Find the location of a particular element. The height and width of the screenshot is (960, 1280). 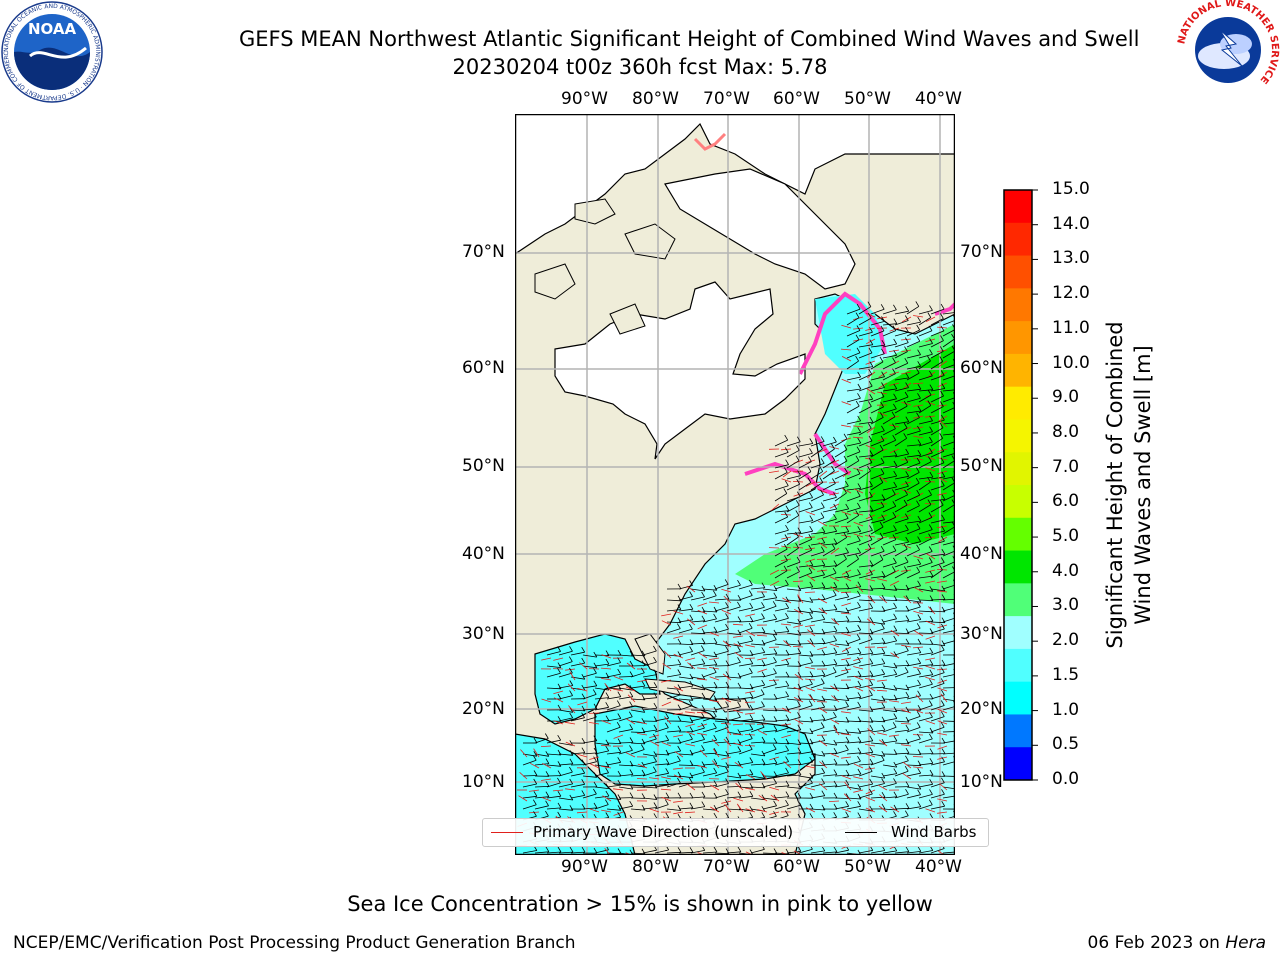

lat-label-right: 10°N is located at coordinates (981, 782).